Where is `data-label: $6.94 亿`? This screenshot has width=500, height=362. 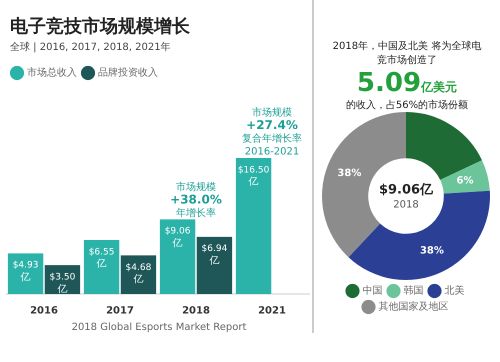 data-label: $6.94 亿 is located at coordinates (215, 255).